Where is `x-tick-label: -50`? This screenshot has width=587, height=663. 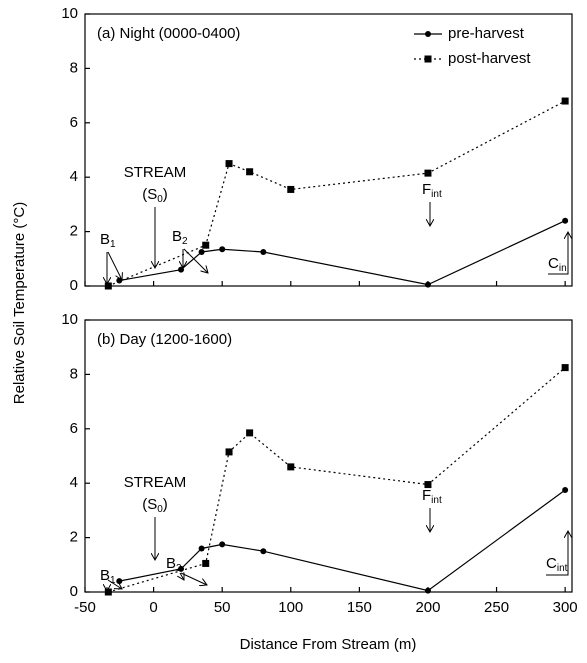 x-tick-label: -50 is located at coordinates (85, 607).